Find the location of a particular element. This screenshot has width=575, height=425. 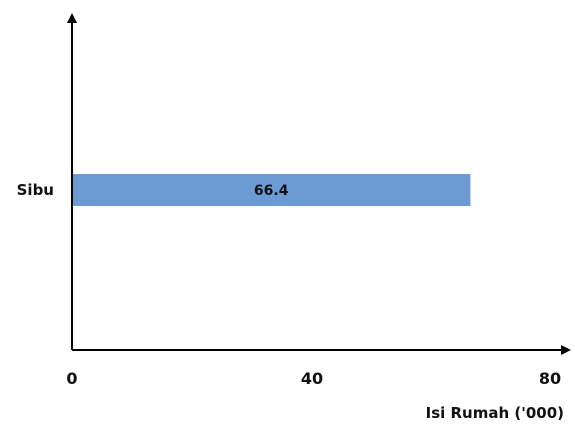

category-label: Sibu is located at coordinates (35, 190).